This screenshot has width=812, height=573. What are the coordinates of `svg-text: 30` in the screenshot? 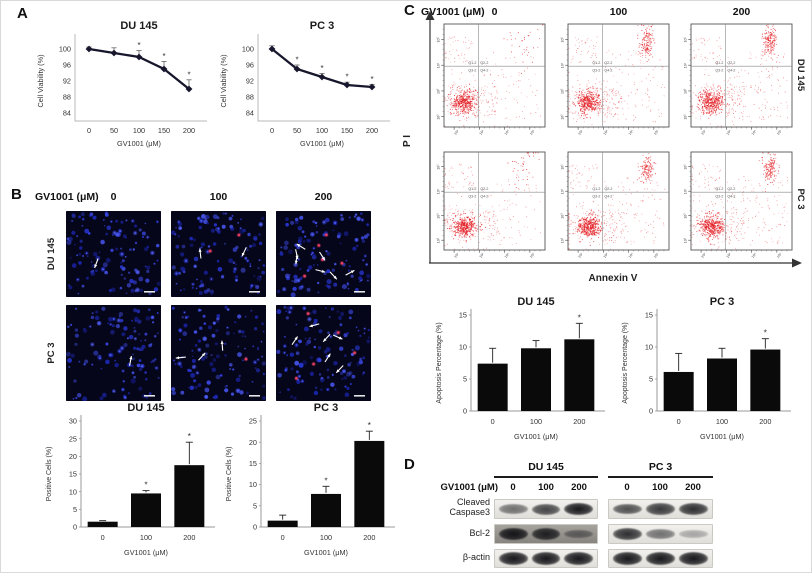 It's located at (73, 421).